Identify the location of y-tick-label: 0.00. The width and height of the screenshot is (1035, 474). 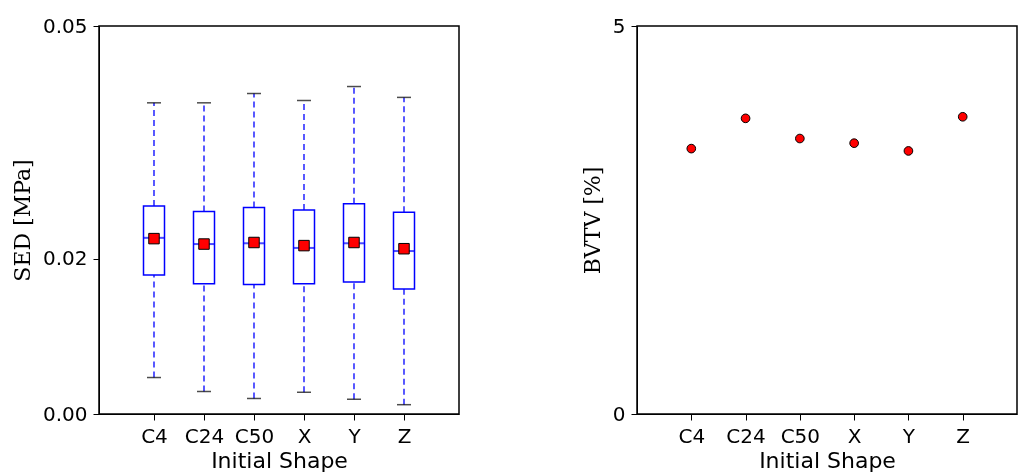
(65, 413).